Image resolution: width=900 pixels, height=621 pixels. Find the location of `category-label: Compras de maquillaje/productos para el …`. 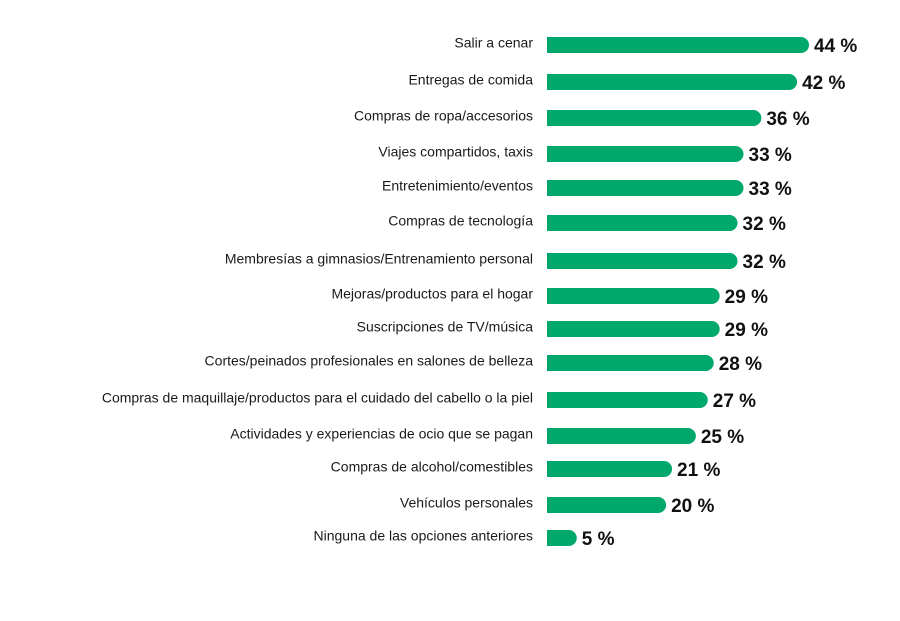

category-label: Compras de maquillaje/productos para el … is located at coordinates (317, 398).